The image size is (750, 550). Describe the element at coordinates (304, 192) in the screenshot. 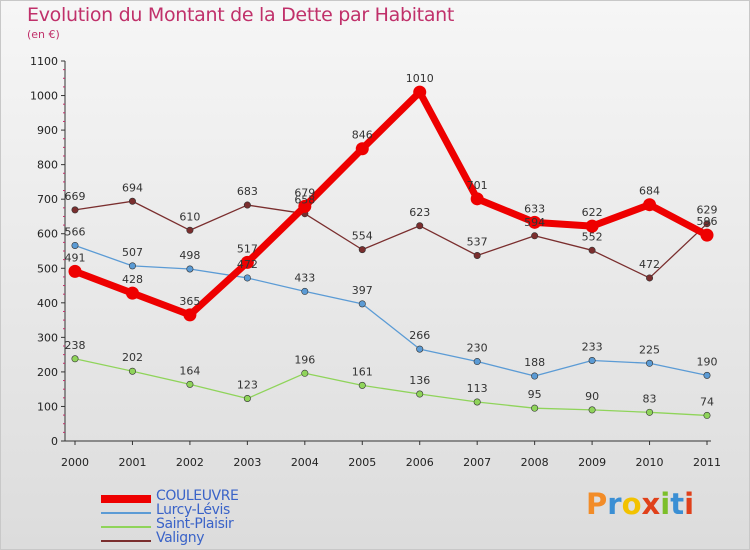

I see `data-label: 679` at that location.